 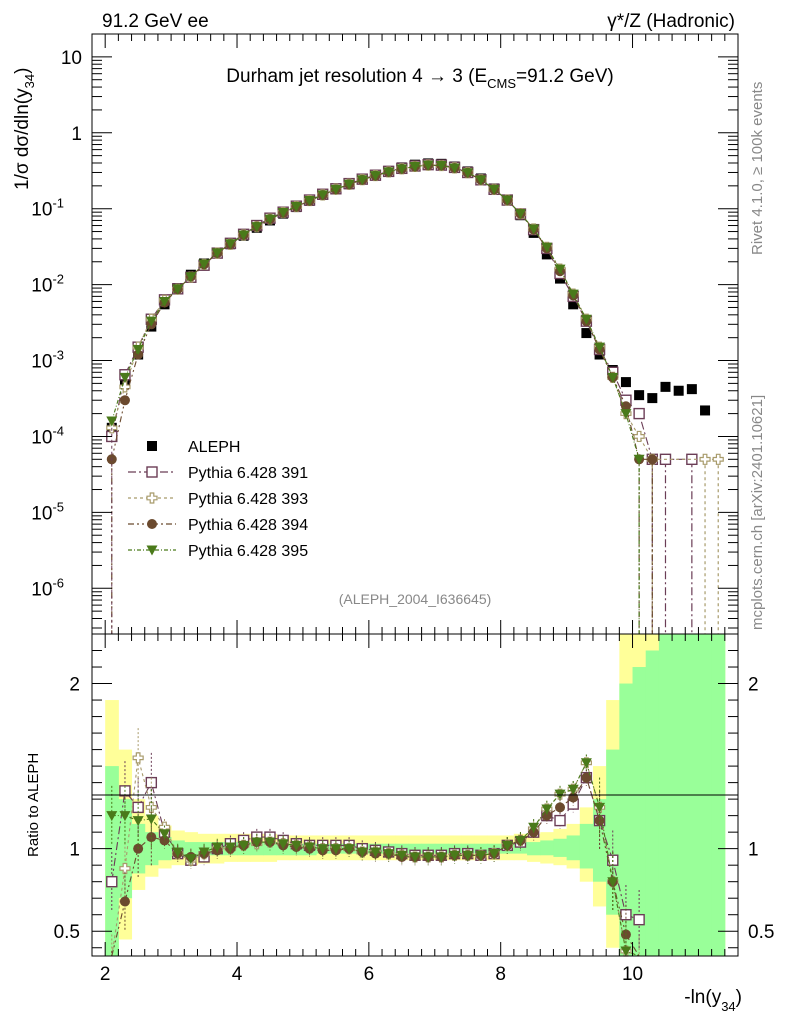 I want to click on y-axis-label-sub: 34, so click(x=29, y=81).